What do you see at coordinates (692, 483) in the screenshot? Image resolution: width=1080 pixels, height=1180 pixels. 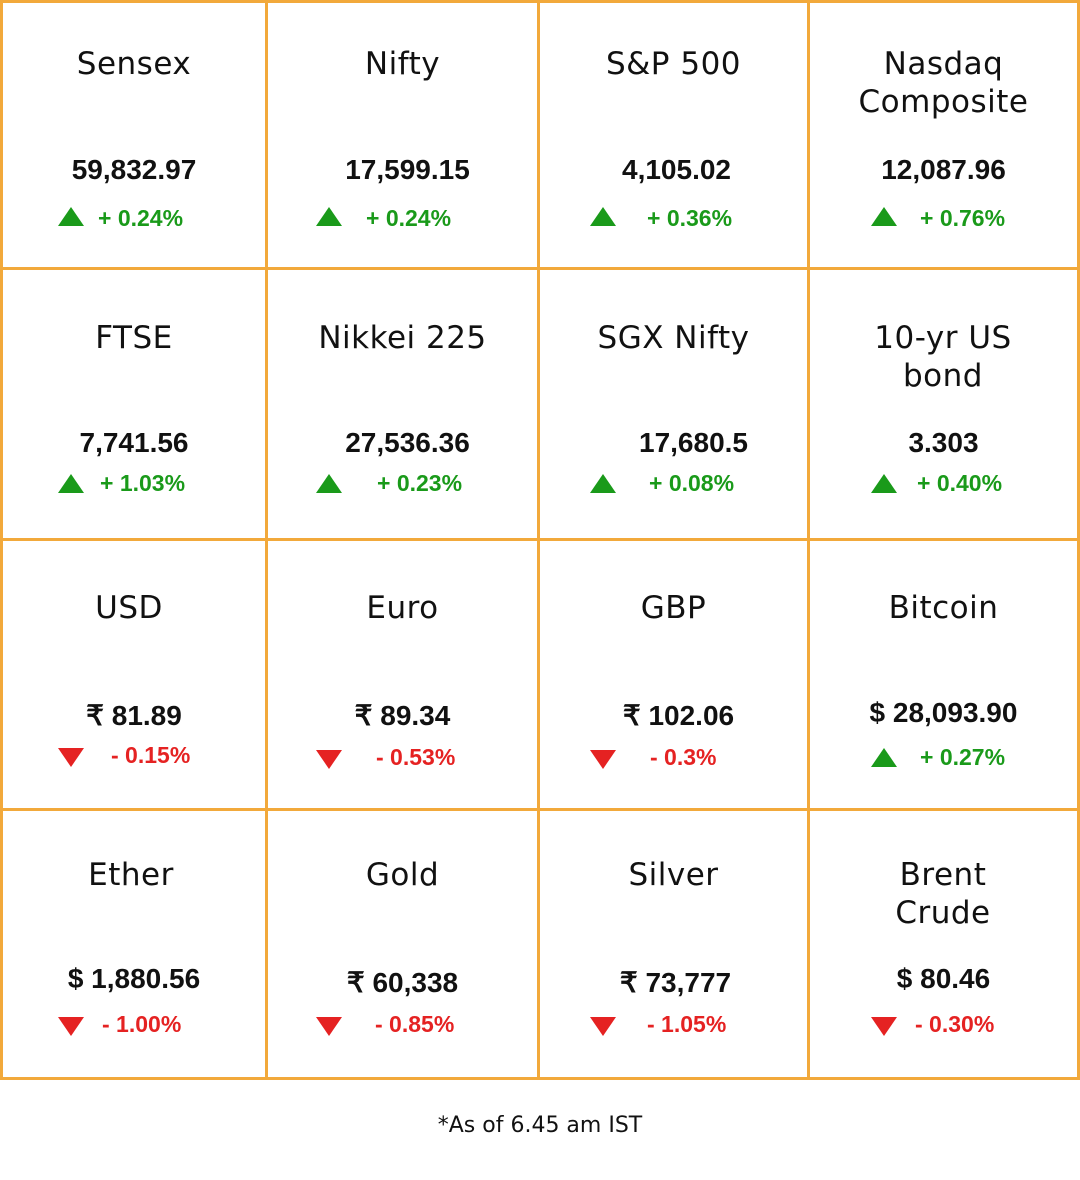 I see `cell-change: + 0.08%` at bounding box center [692, 483].